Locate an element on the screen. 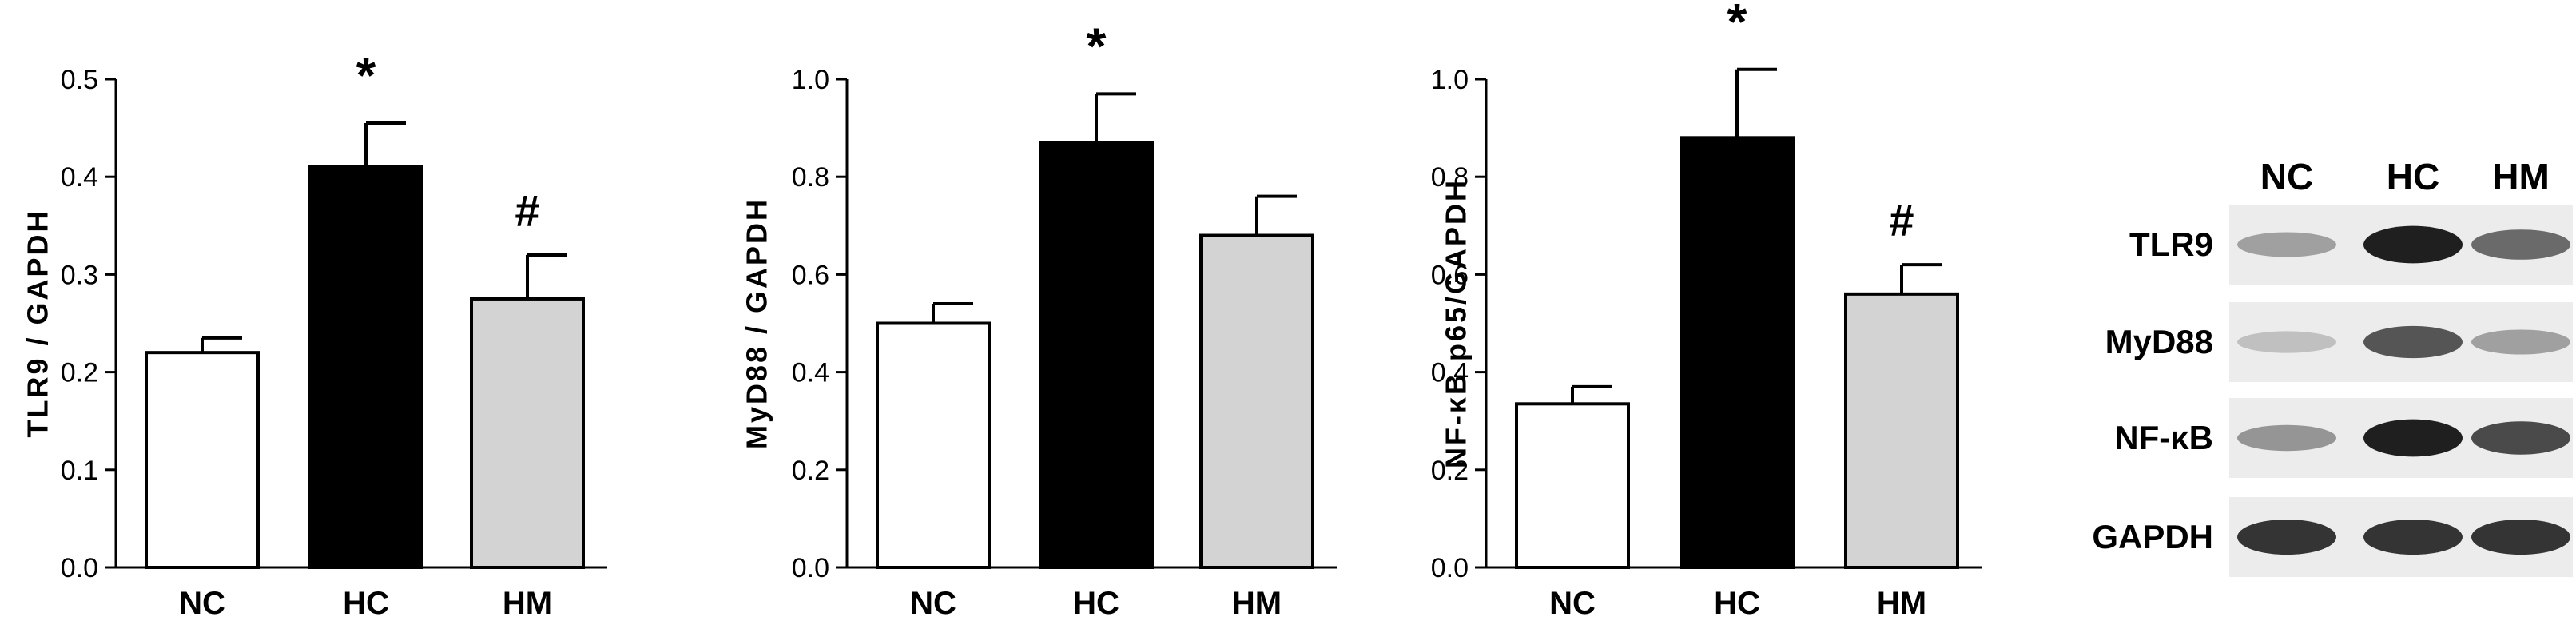 The width and height of the screenshot is (2576, 641). blot-lane-label: HC is located at coordinates (2413, 176).